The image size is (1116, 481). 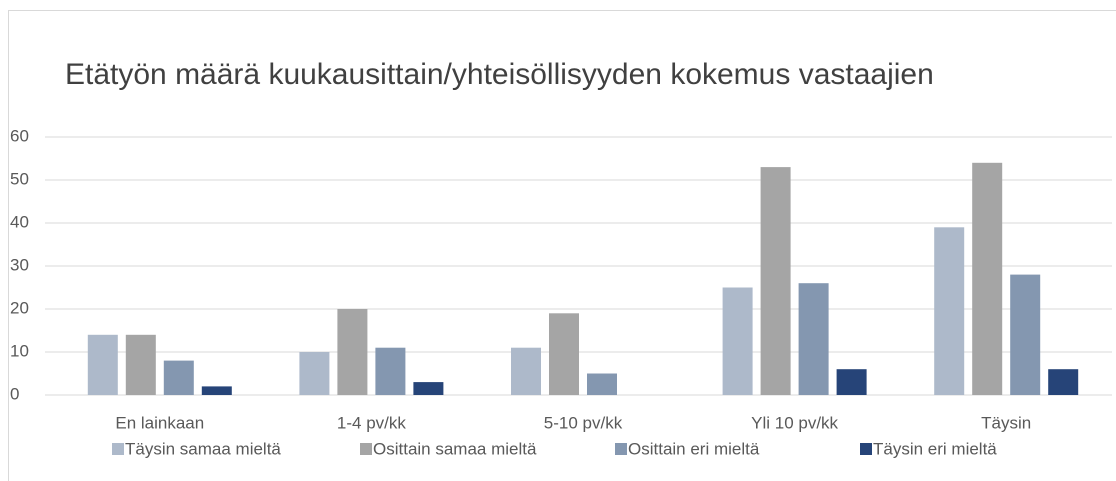 I want to click on legend-label: Osittain samaa mieltä, so click(x=455, y=448).